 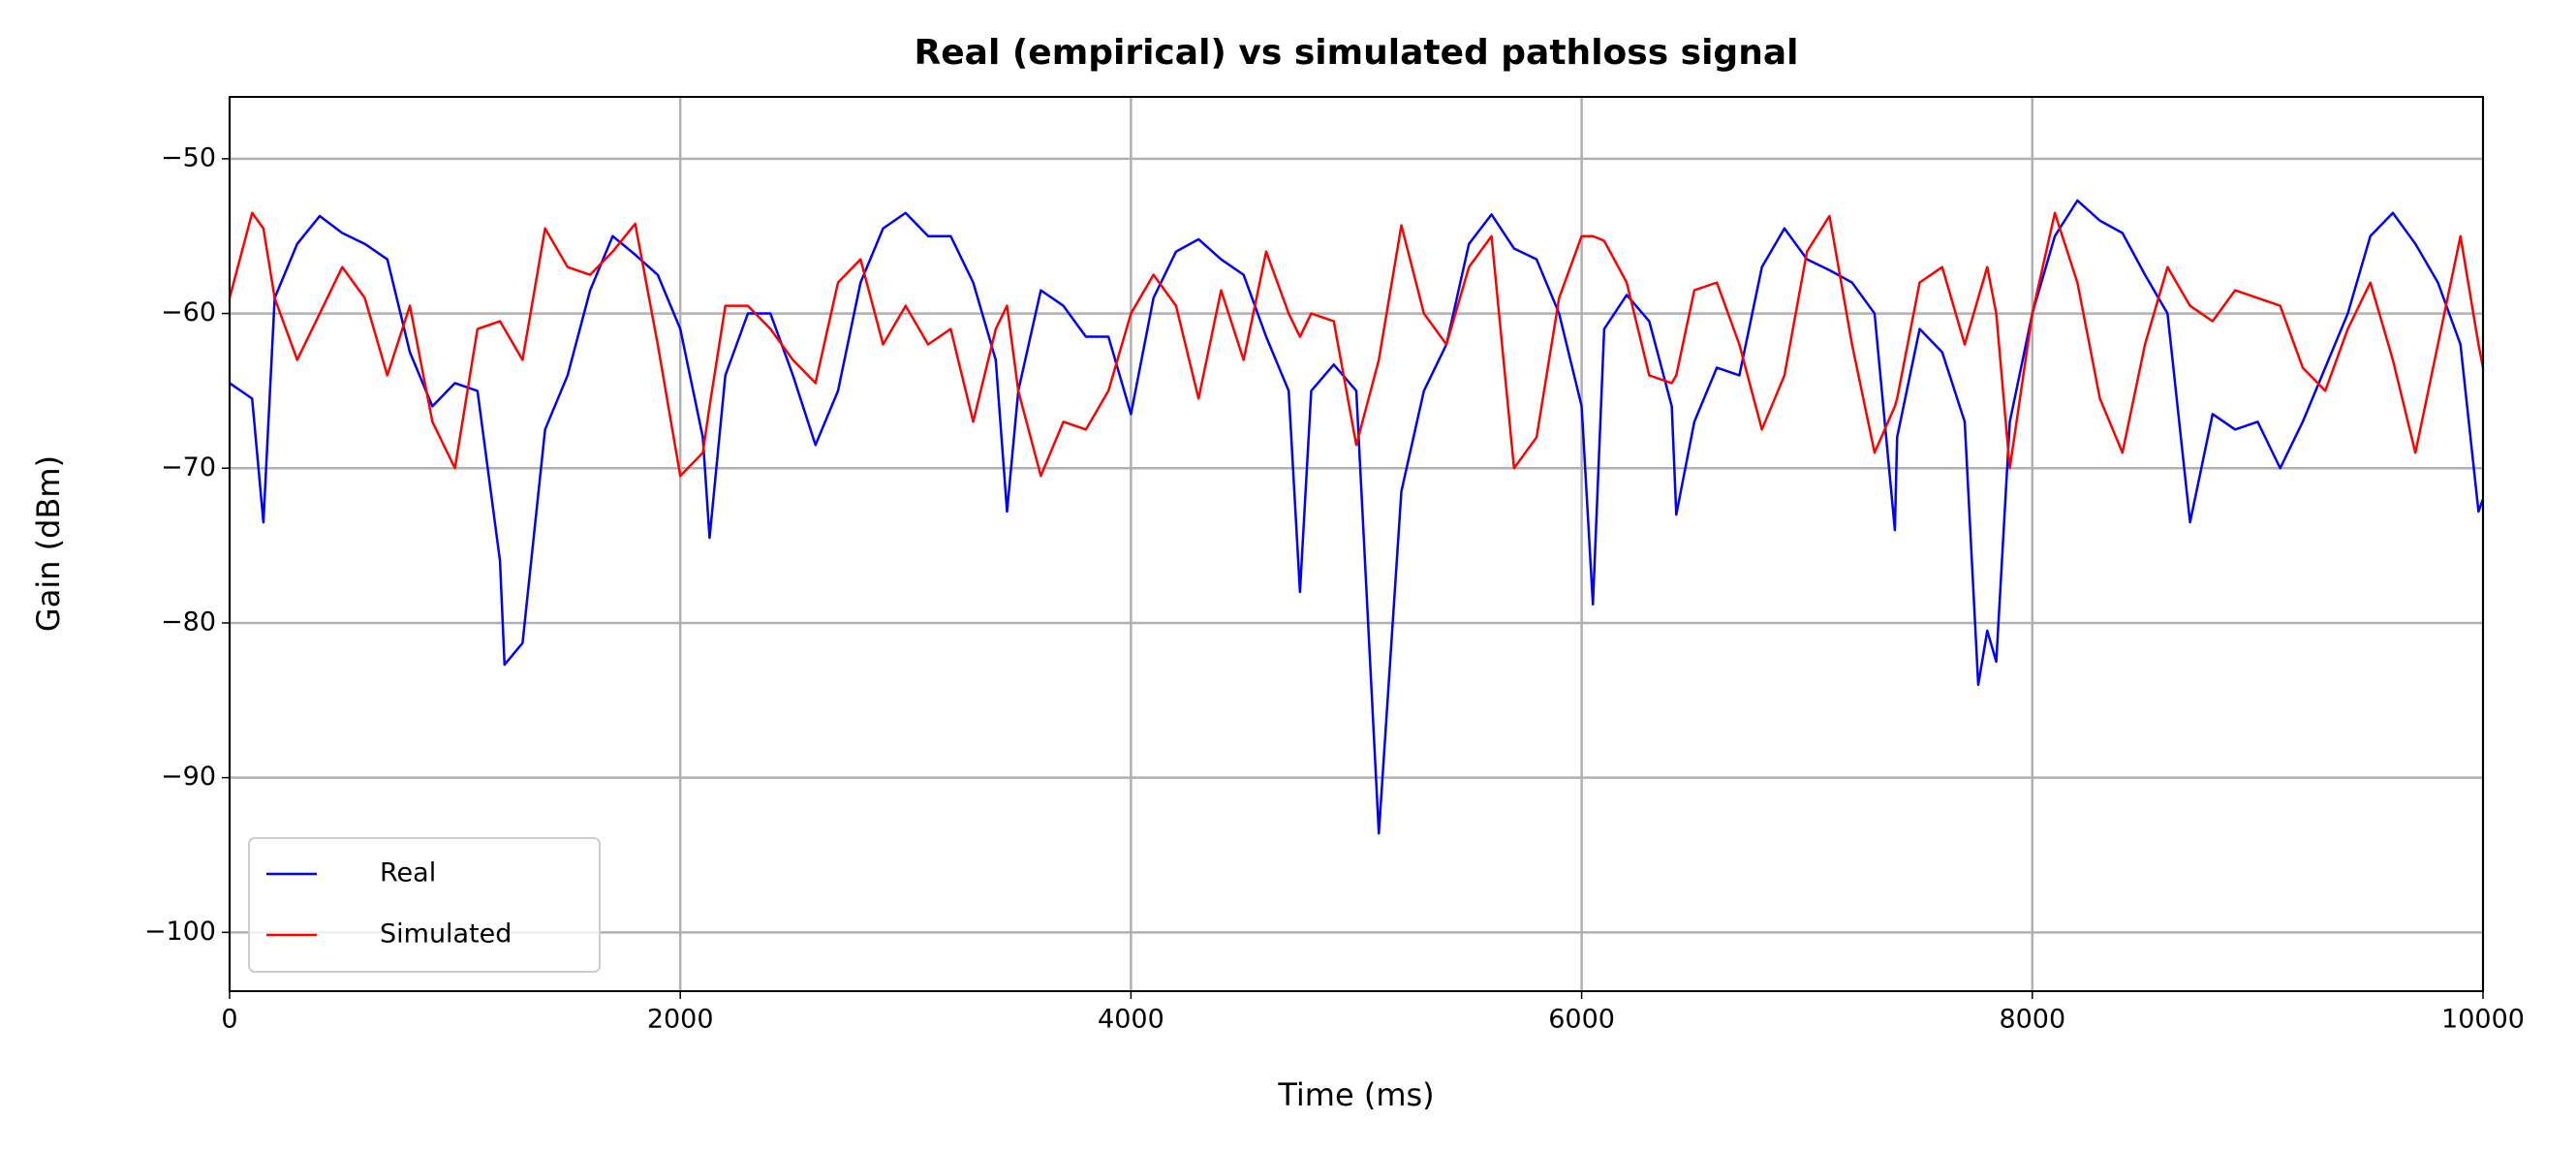 What do you see at coordinates (188, 312) in the screenshot?
I see `y-tick-label: −60` at bounding box center [188, 312].